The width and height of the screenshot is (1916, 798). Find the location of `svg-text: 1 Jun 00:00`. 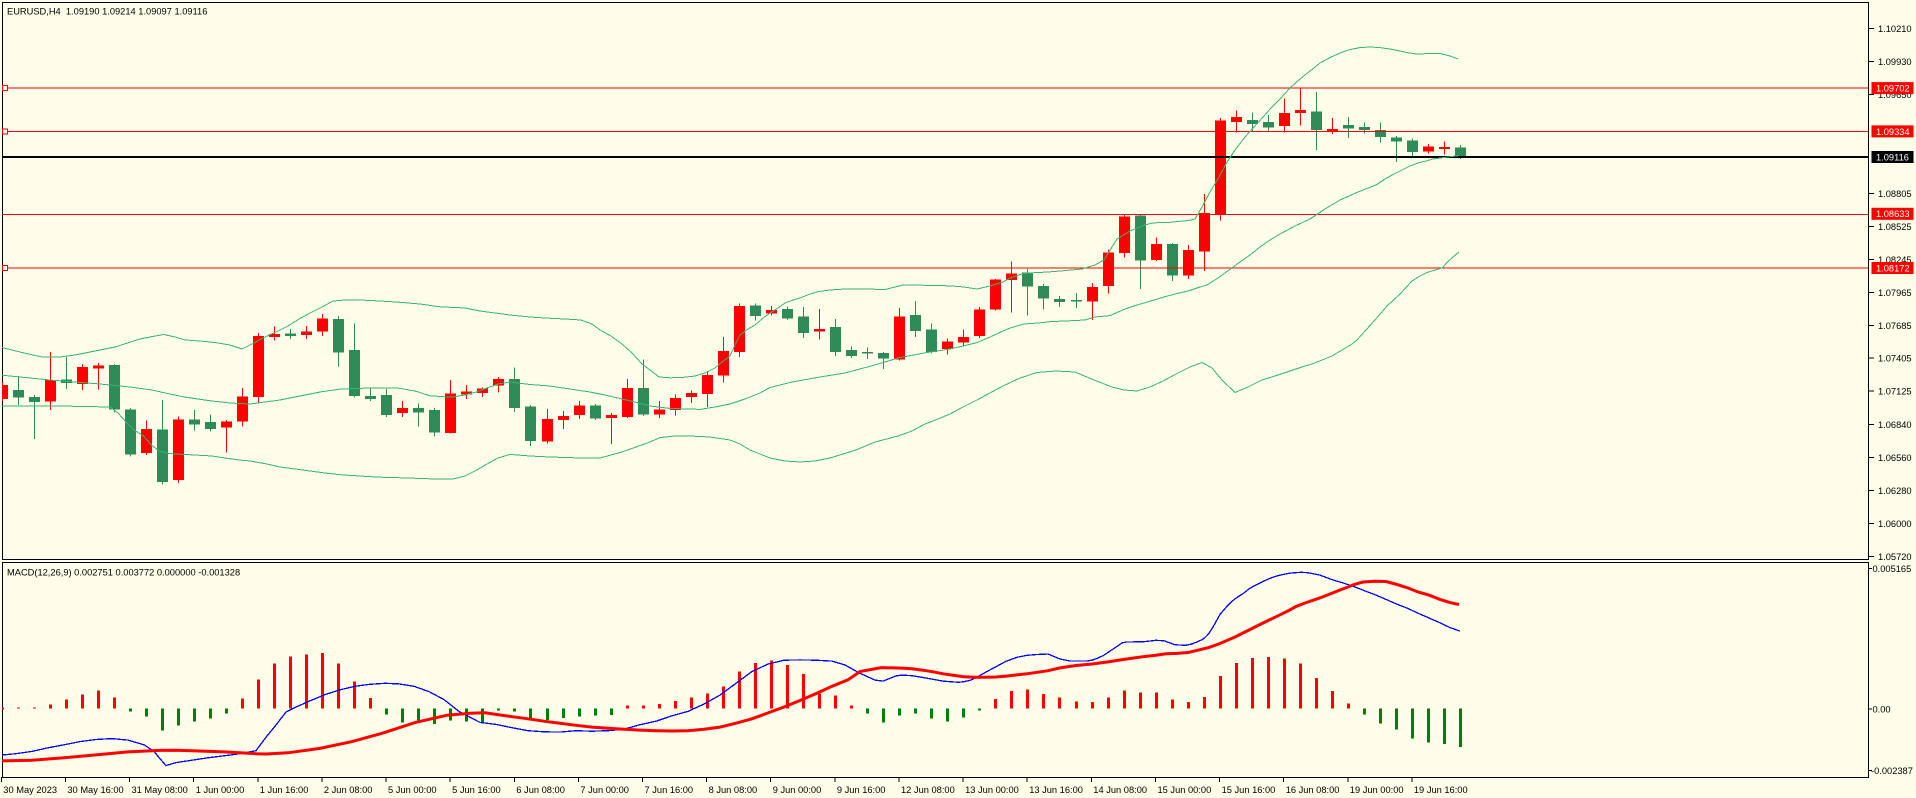

svg-text: 1 Jun 00:00 is located at coordinates (220, 790).